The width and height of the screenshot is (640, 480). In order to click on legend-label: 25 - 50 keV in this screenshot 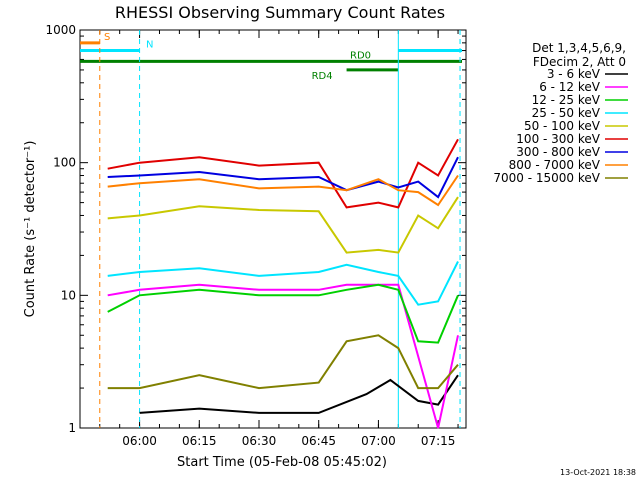, I will do `click(566, 113)`.